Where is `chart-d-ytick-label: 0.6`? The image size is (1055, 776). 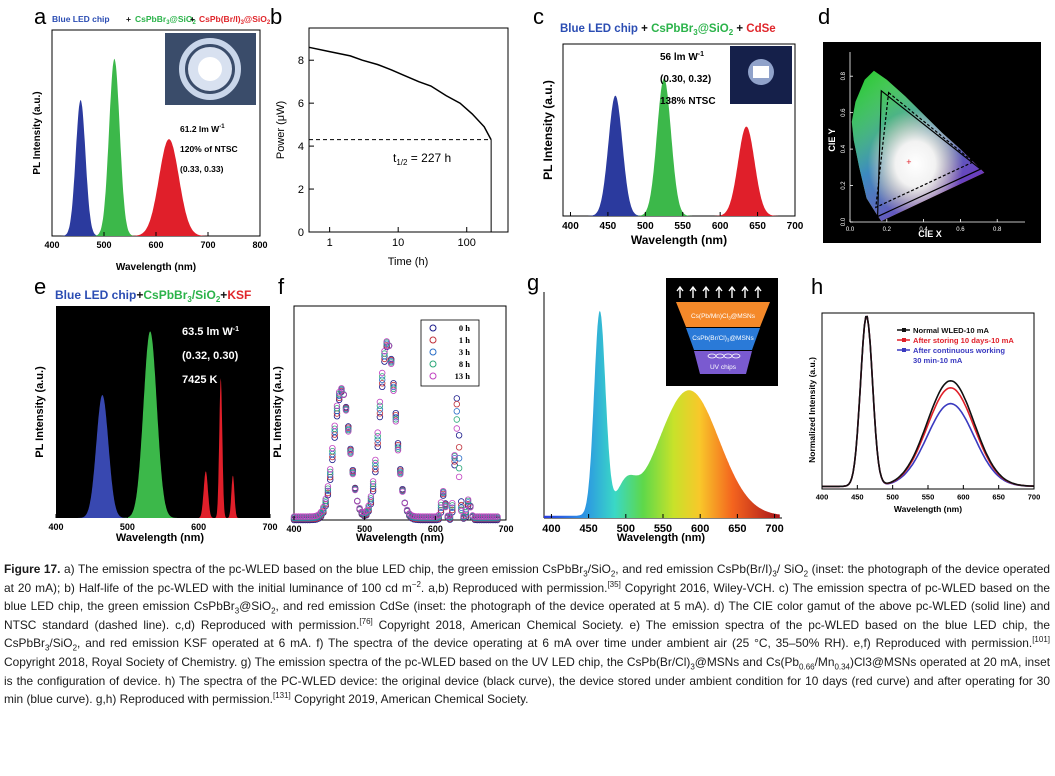
chart-d-ytick-label: 0.6 is located at coordinates (844, 112).